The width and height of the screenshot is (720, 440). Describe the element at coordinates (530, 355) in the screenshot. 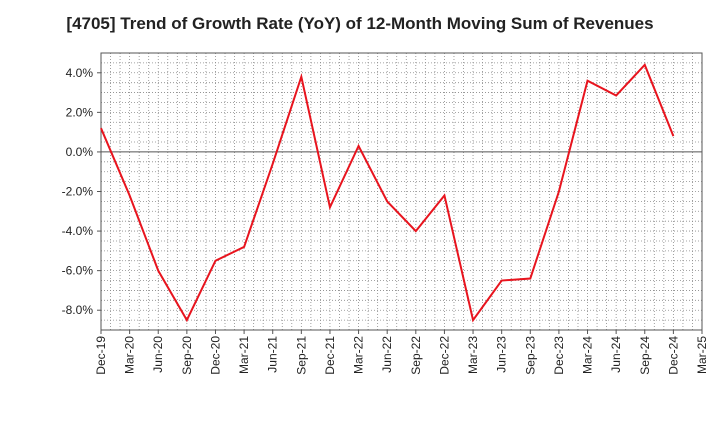

I see `x-tick-label: Sep-23` at that location.